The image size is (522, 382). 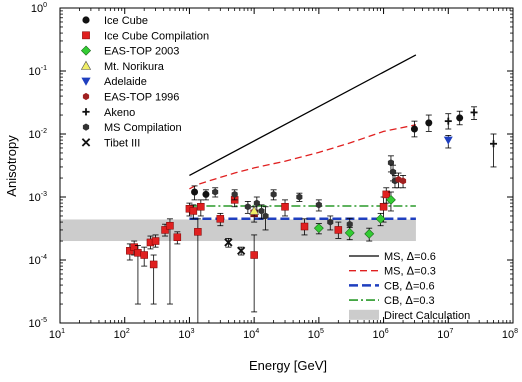 I want to click on legend-label: EAS-TOP 1996, so click(x=141, y=98).